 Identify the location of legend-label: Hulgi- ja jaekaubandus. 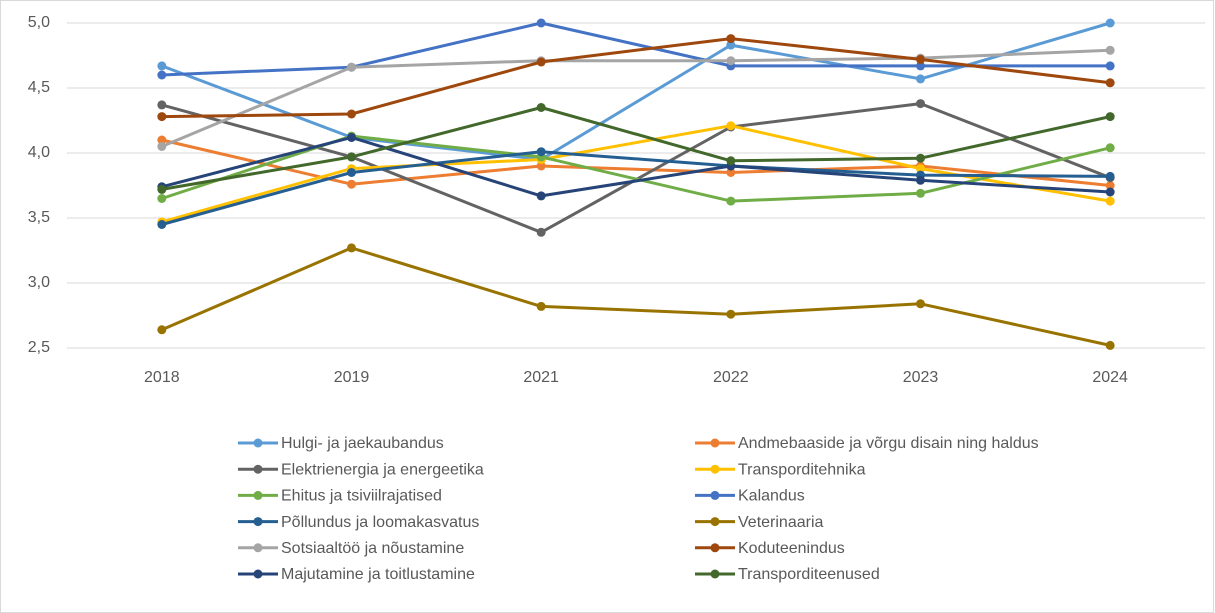
(362, 443).